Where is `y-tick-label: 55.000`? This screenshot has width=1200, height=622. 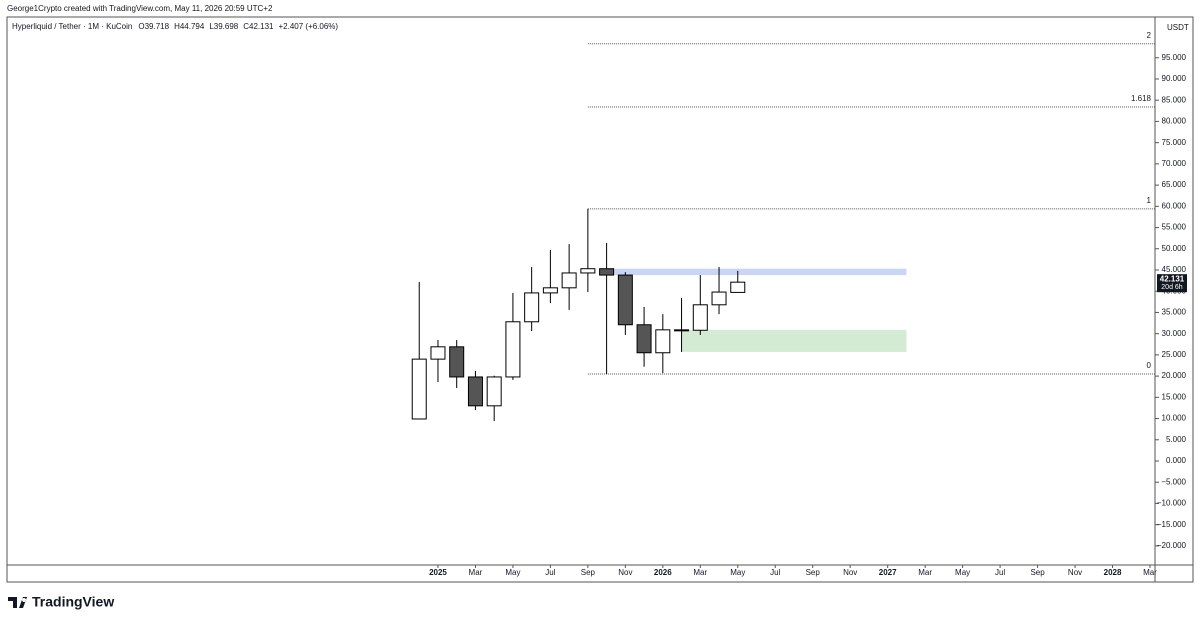 y-tick-label: 55.000 is located at coordinates (1174, 227).